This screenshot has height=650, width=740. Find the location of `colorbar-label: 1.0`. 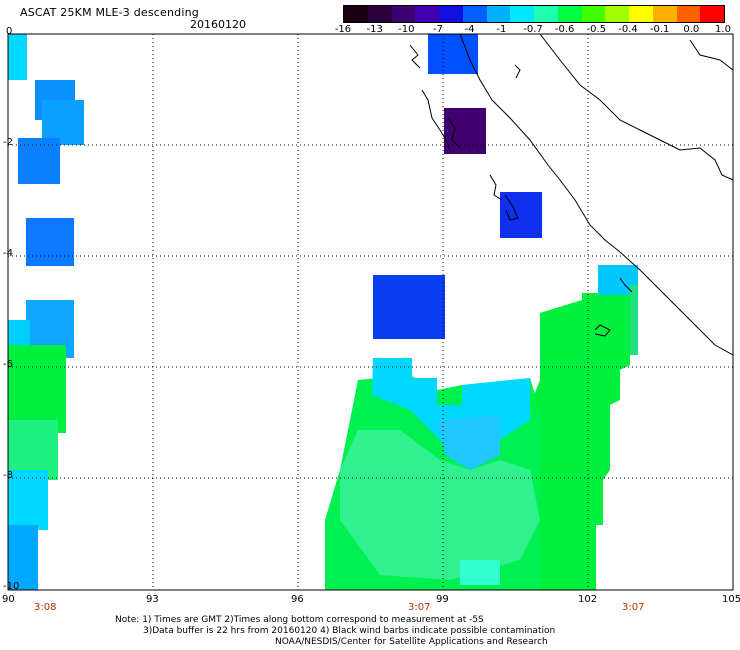

colorbar-label: 1.0 is located at coordinates (723, 29).